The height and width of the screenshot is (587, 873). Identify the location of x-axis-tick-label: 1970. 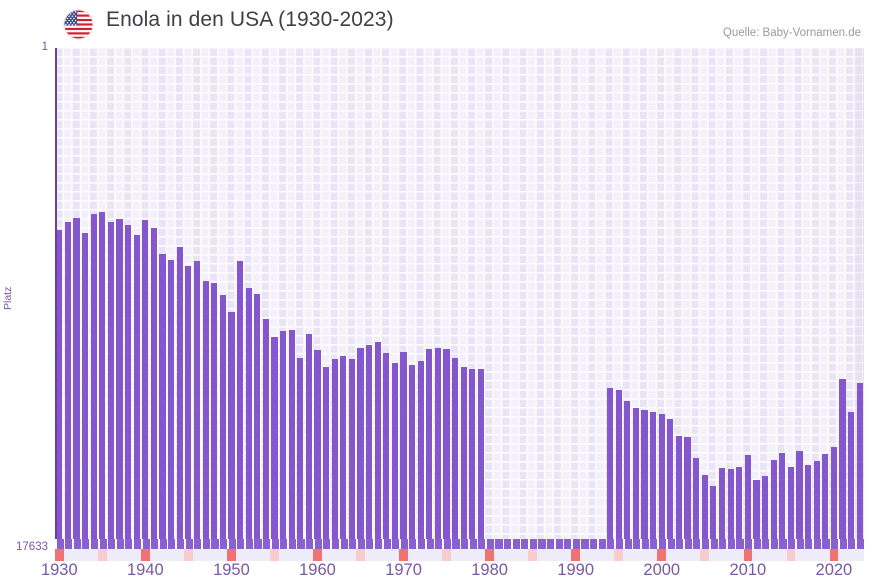
(403, 570).